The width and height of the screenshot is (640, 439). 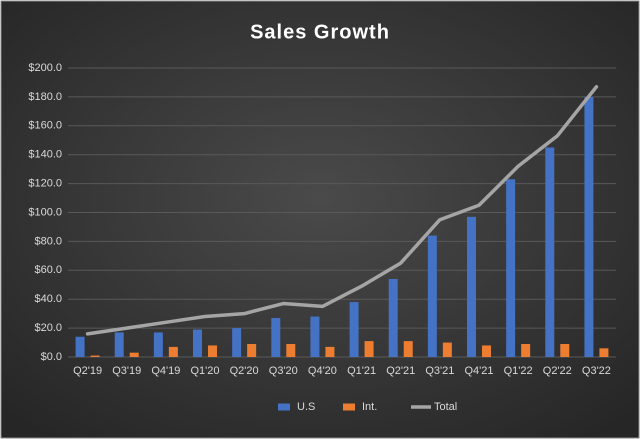 I want to click on x-tick-label: Q2'20, so click(x=244, y=371).